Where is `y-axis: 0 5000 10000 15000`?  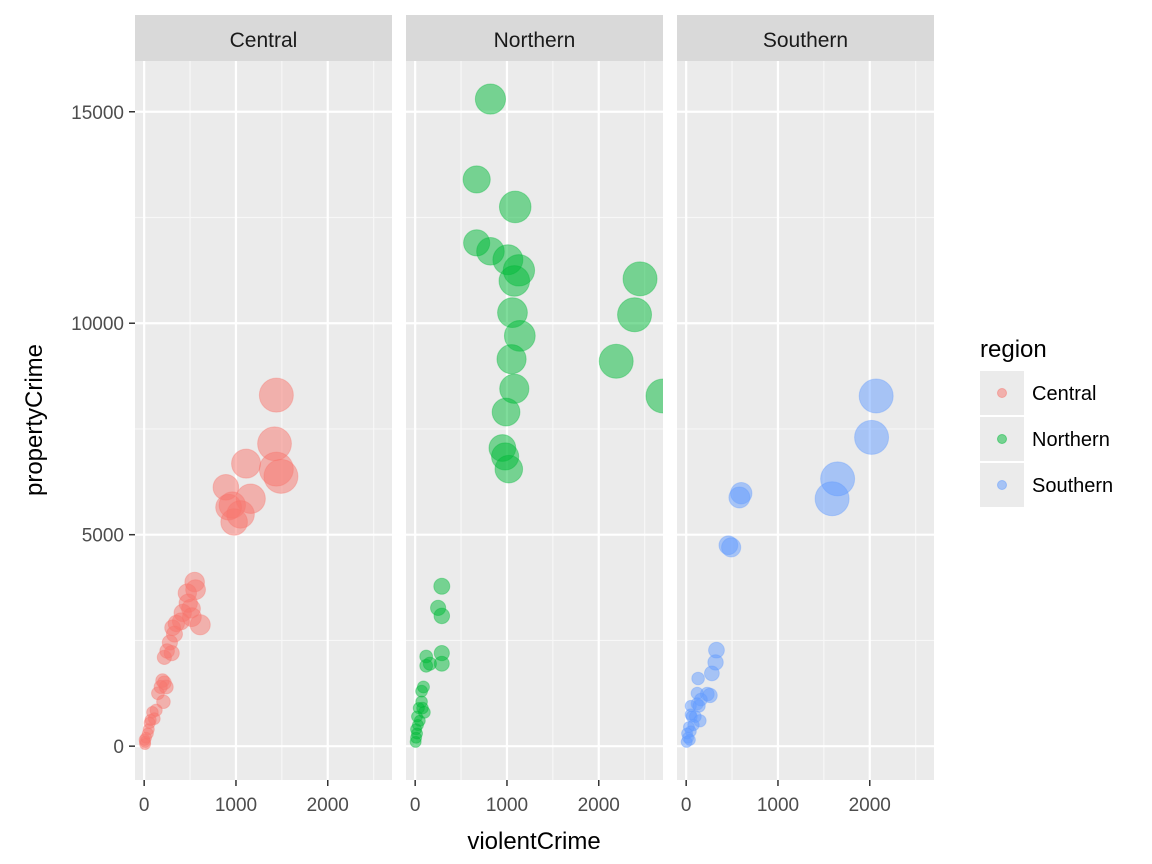
y-axis: 0 5000 10000 15000 is located at coordinates (103, 430).